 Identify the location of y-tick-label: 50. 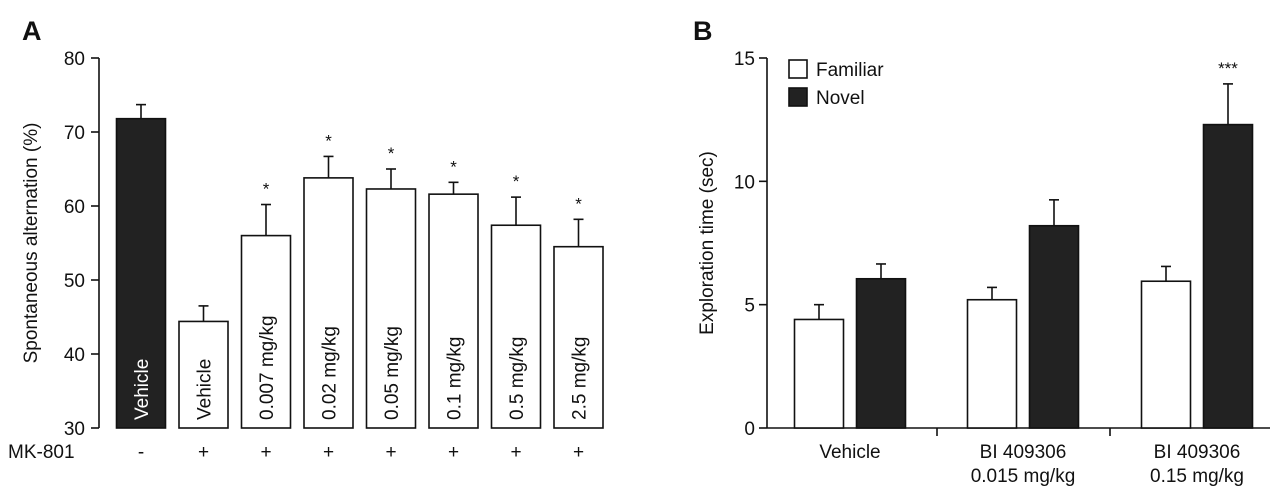
(74, 281).